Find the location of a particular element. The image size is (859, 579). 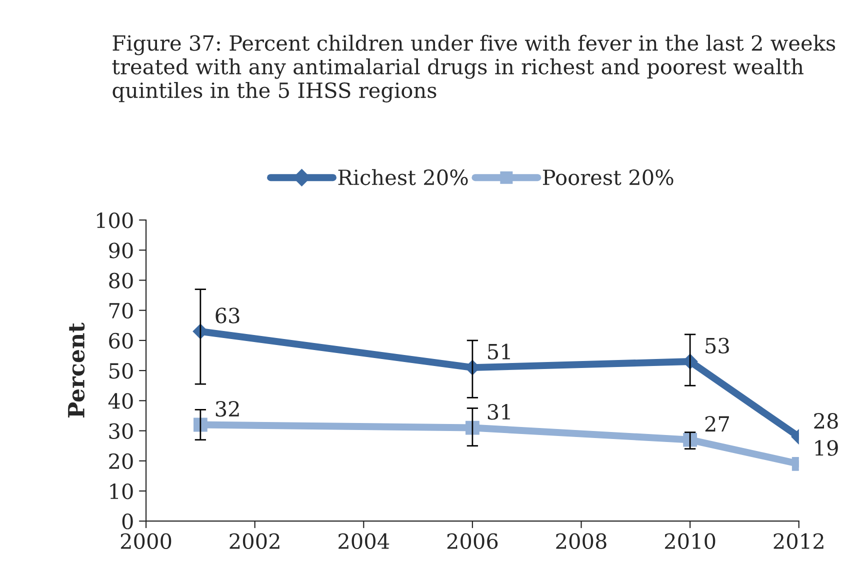

chart-title: Figure 37: Percent children under five with fever in the last 2 weeks treated with any antimalarial drugs in richest and poorest wealth quintiles in the 5 IHSS regions is located at coordinates (474, 68).